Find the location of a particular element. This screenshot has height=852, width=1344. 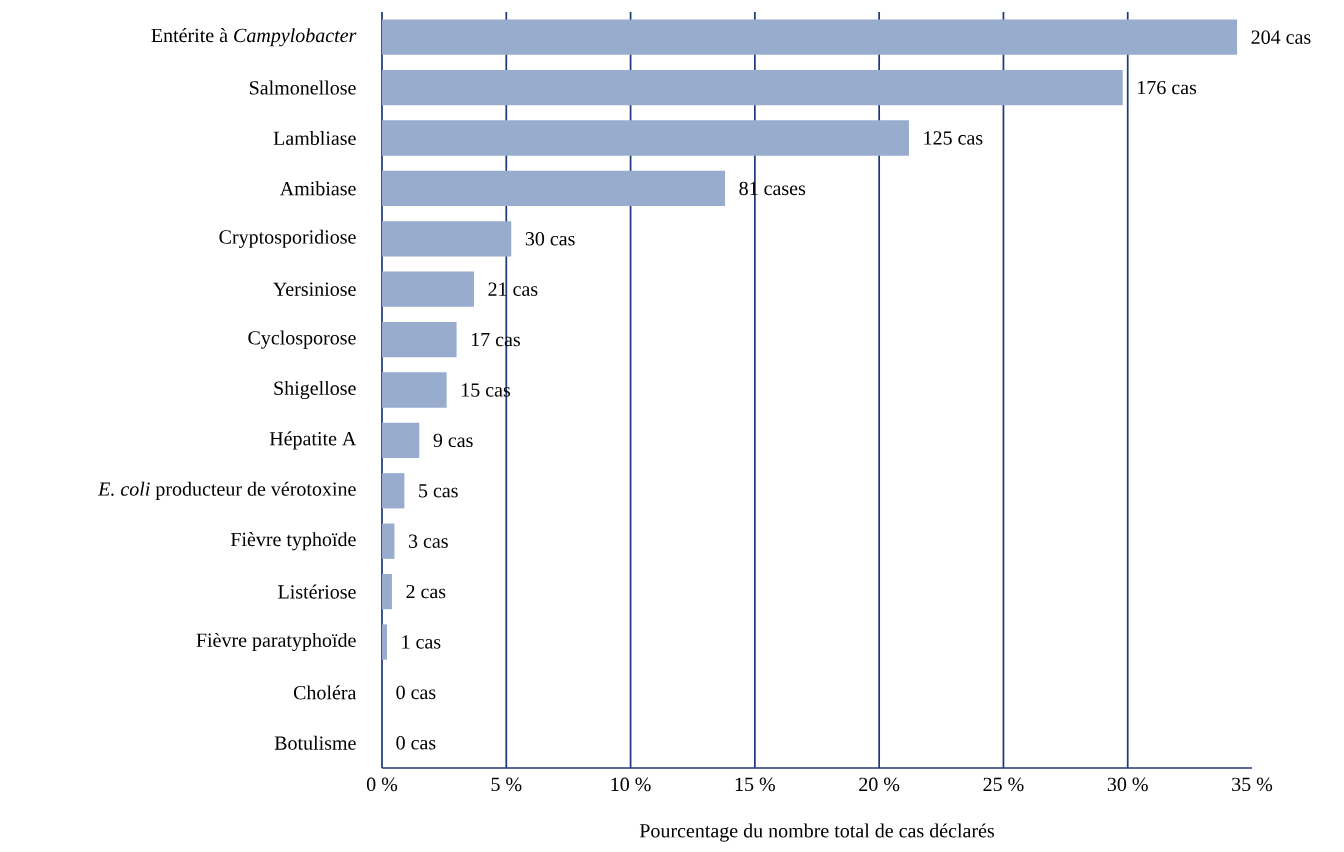

y-tick-label: Lambliase is located at coordinates (314, 138).